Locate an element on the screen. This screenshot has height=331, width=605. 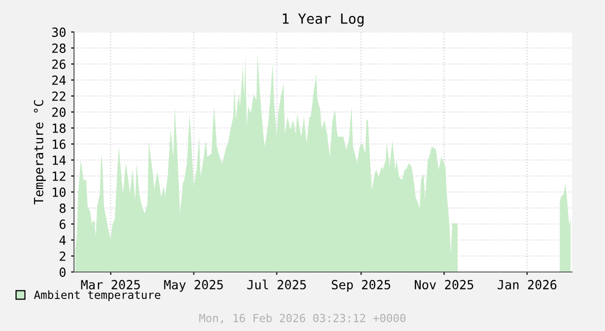
y-tick-label: 20 is located at coordinates (59, 112).